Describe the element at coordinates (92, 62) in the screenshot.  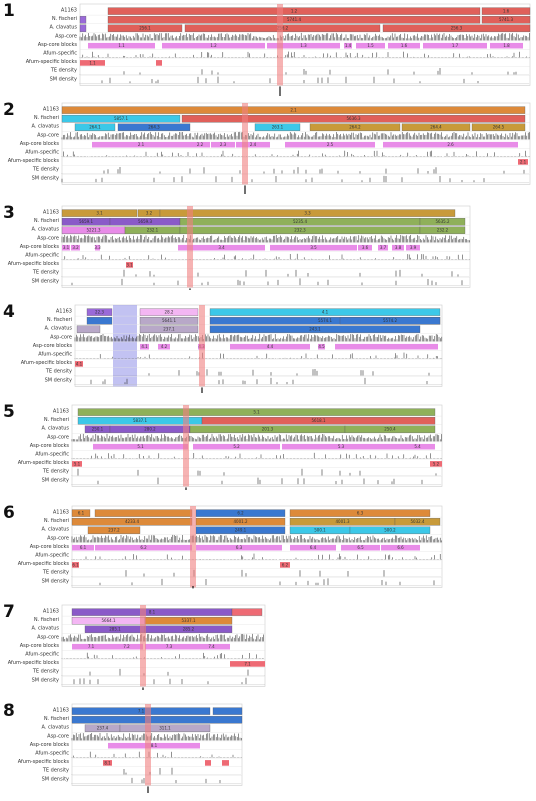
I see `spec-block-label: 1.1` at that location.